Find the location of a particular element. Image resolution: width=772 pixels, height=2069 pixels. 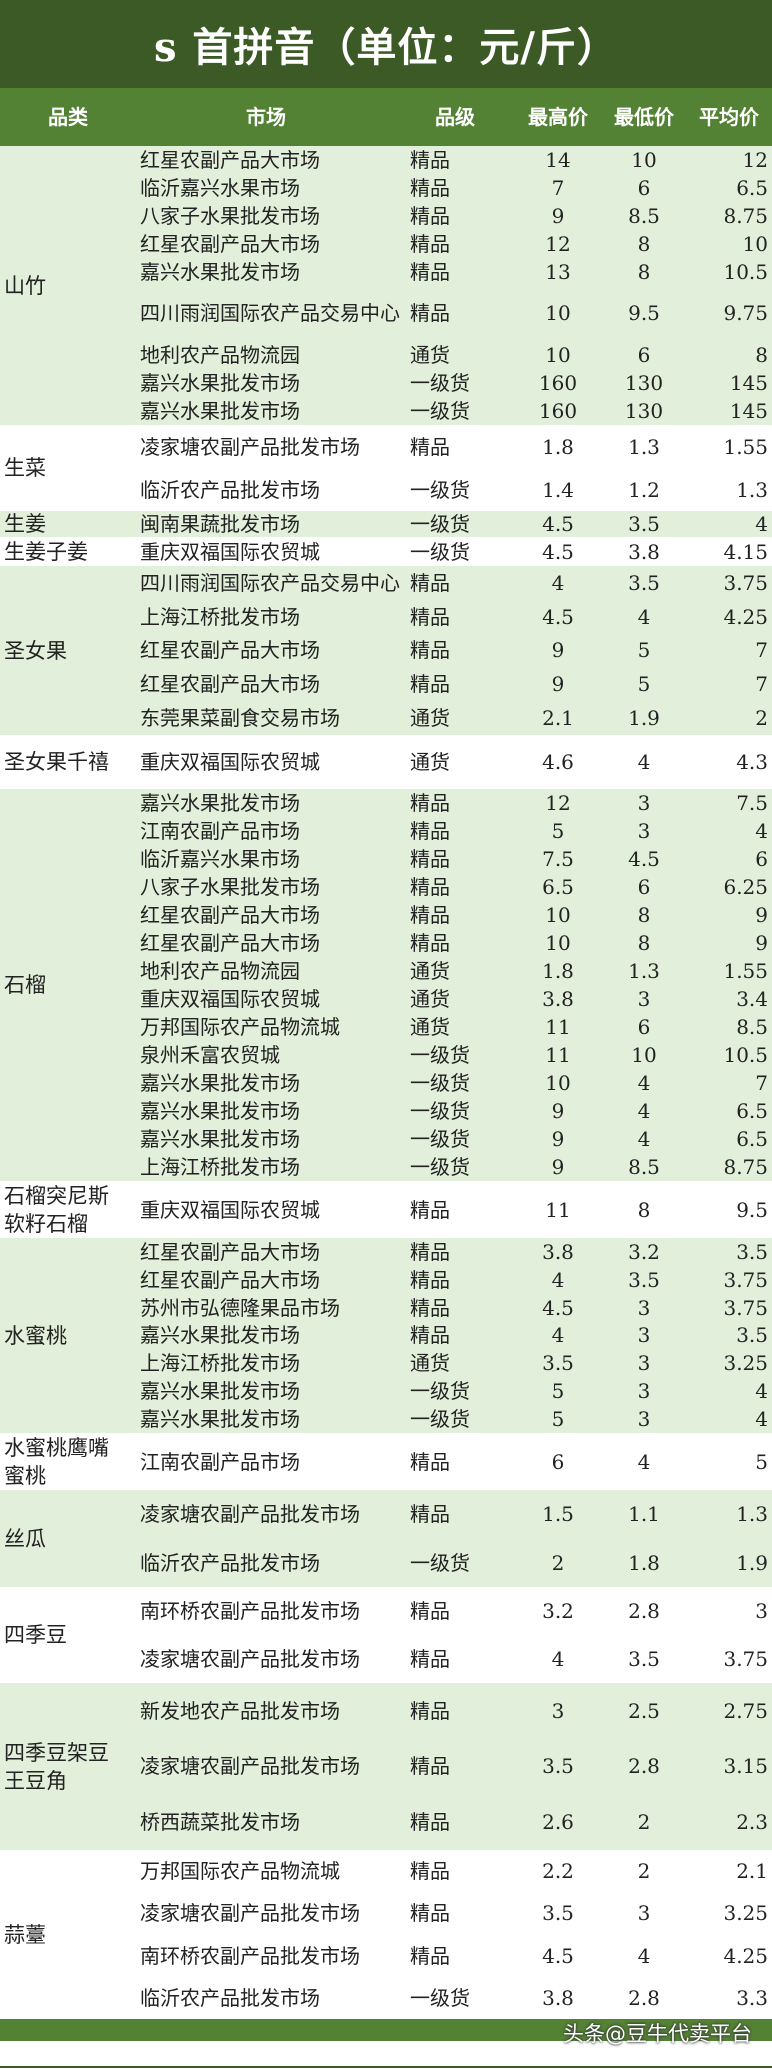

market-cell: 东莞果菜副食交易市场 is located at coordinates (240, 718).